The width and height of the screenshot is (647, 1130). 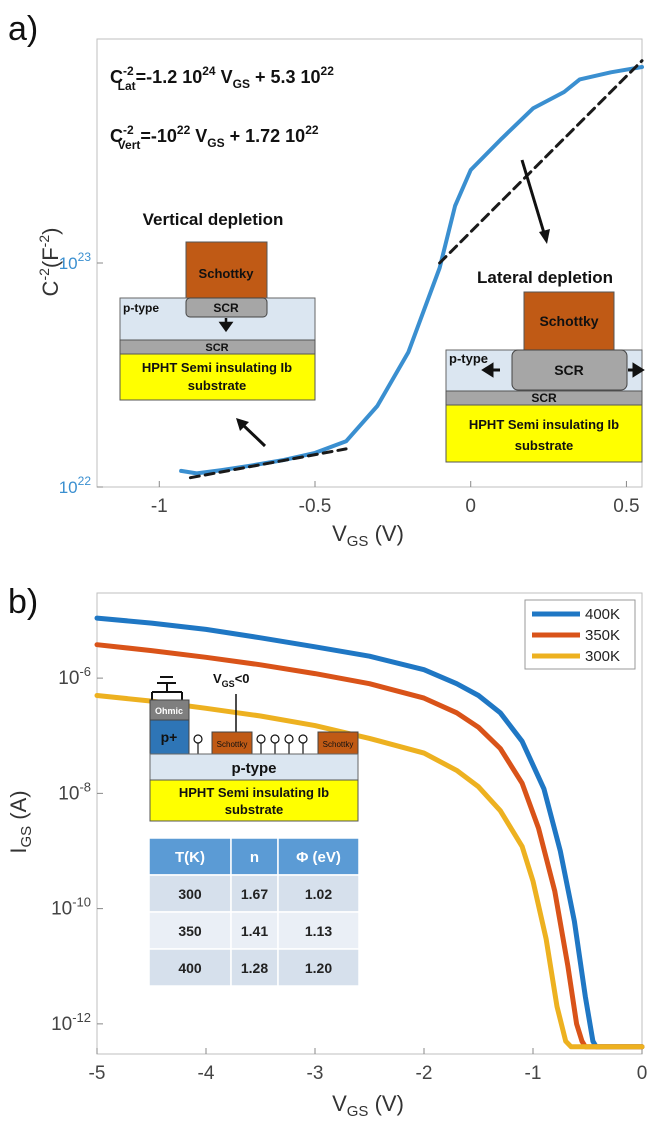 What do you see at coordinates (71, 907) in the screenshot?
I see `y-tick-label: 10⁻¹⁰` at bounding box center [71, 907].